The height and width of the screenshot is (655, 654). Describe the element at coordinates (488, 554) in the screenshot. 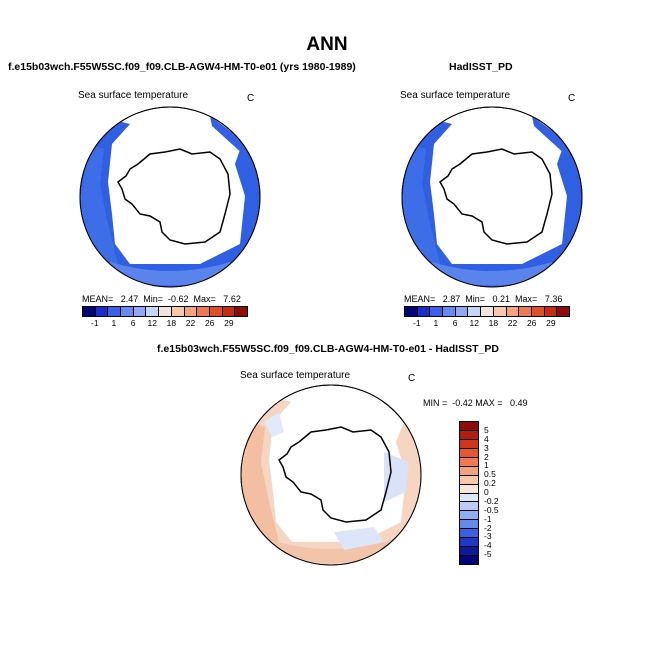

I see `diff-colorbar-tick-label: -5` at that location.